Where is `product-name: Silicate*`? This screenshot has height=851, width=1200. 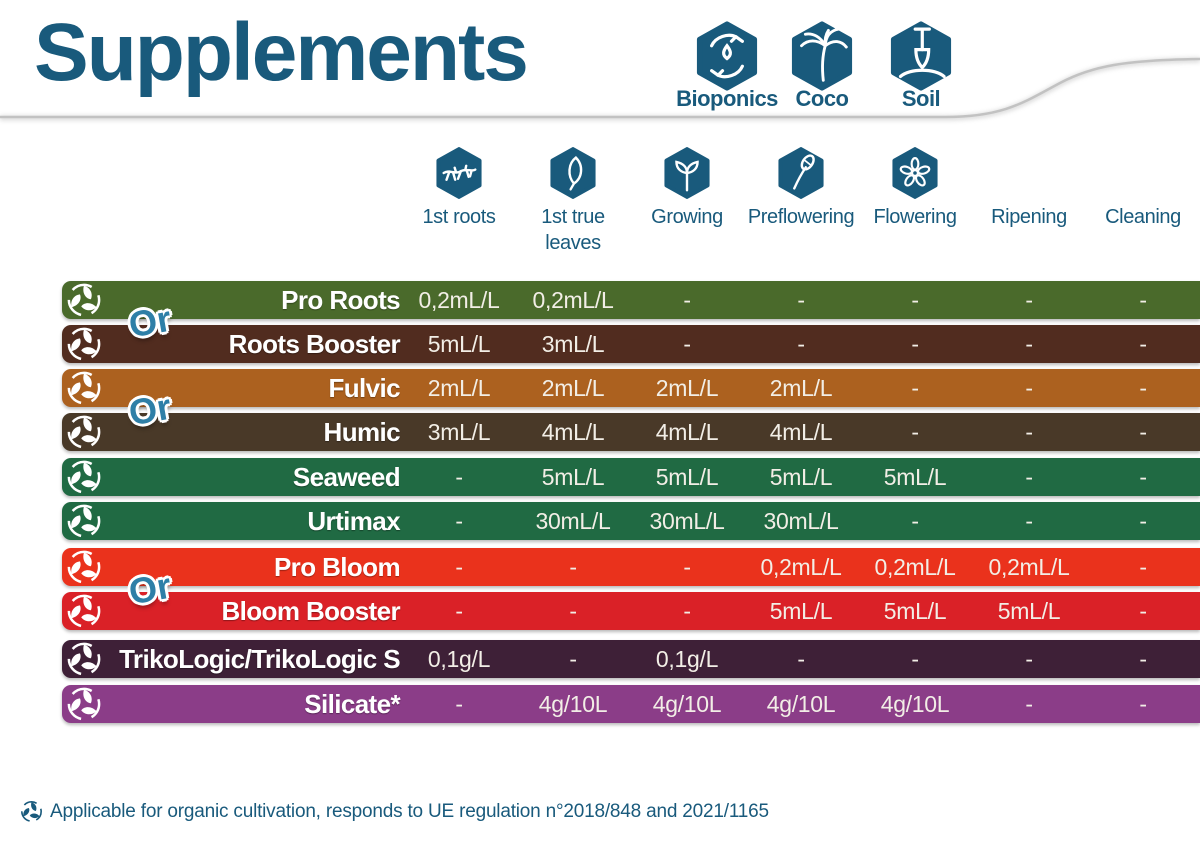
product-name: Silicate* is located at coordinates (352, 704).